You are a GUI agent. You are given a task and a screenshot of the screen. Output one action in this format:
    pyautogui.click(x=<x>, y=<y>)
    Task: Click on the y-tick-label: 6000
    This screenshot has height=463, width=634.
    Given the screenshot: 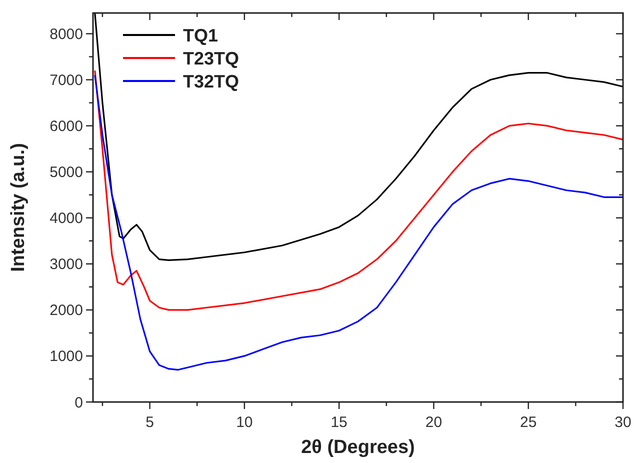 What is the action you would take?
    pyautogui.click(x=66, y=127)
    